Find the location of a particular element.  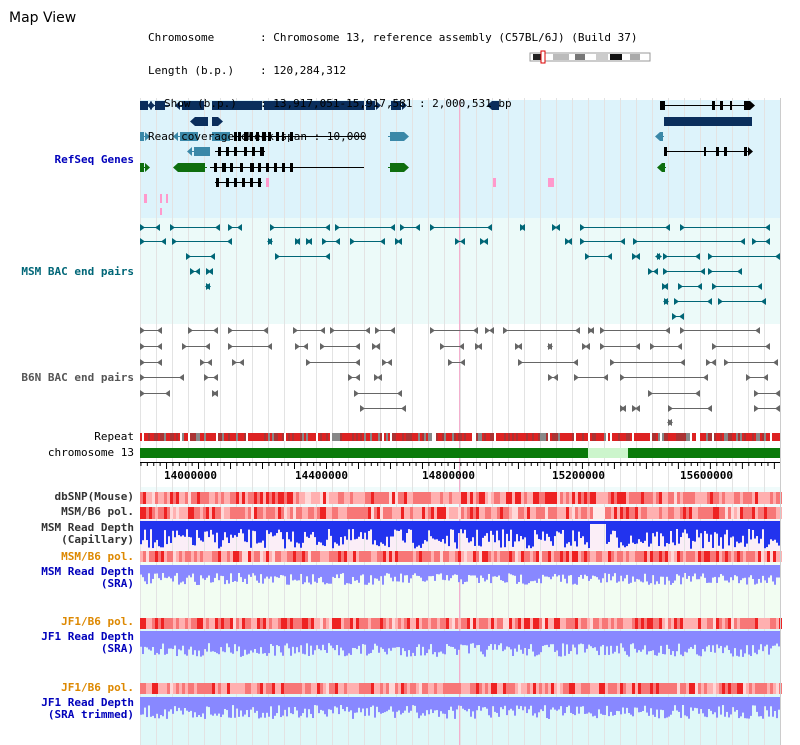

track-label-jf1-read-depth-trimmed: JF1 Read Depth (SRA trimmed) is located at coordinates (87, 708).